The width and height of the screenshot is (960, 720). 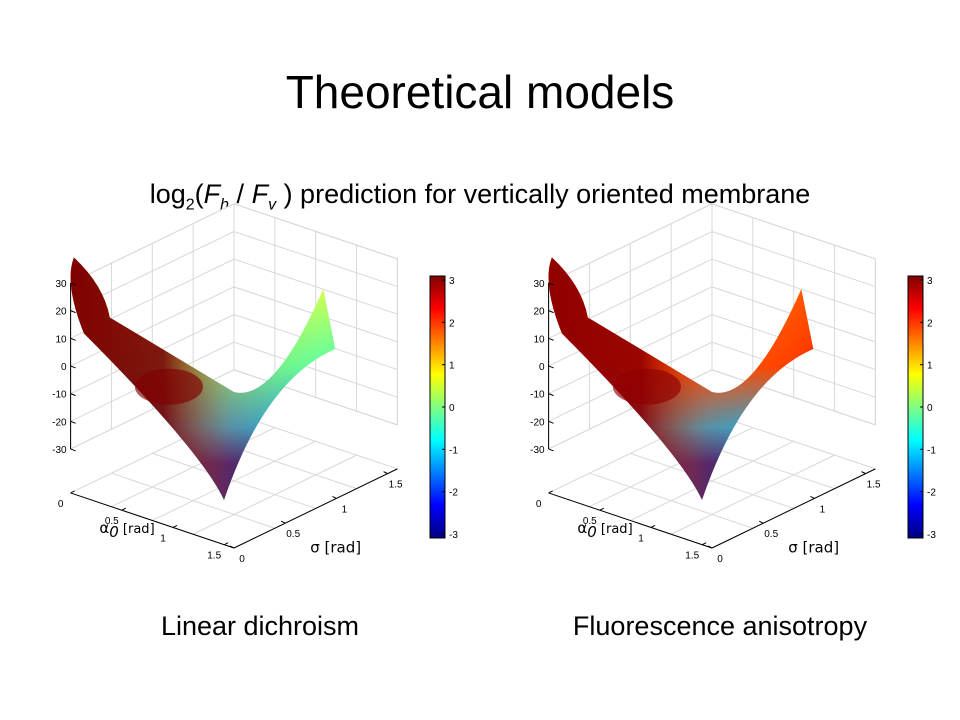 What do you see at coordinates (61, 339) in the screenshot?
I see `z-tick-label: 10` at bounding box center [61, 339].